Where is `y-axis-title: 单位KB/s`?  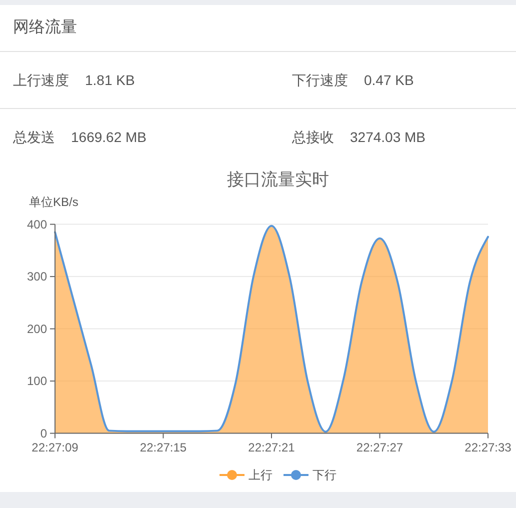
y-axis-title: 单位KB/s is located at coordinates (53, 202).